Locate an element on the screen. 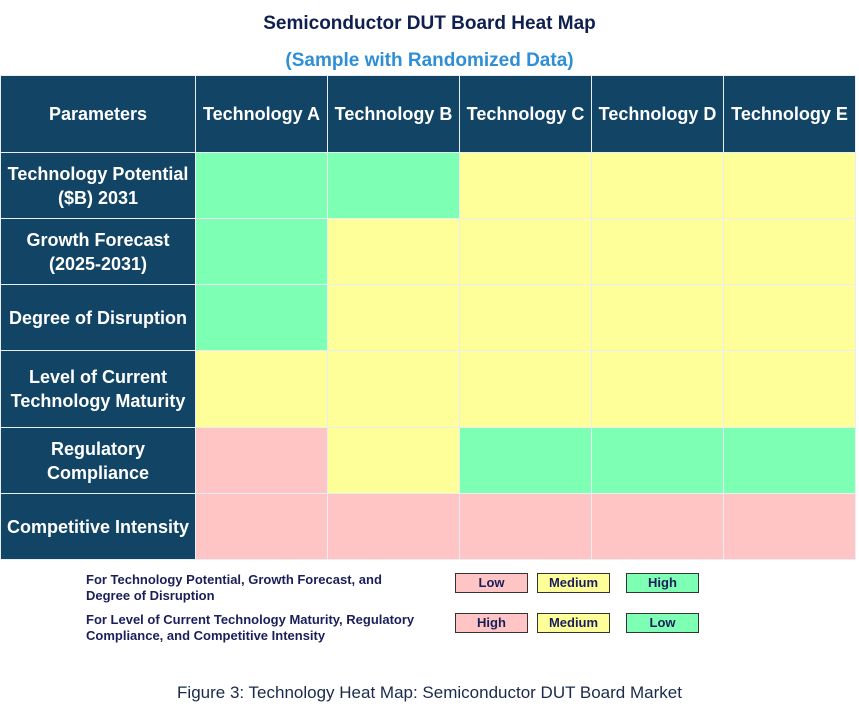 The height and width of the screenshot is (715, 859). row-label: Level of Current Technology Maturity is located at coordinates (98, 389).